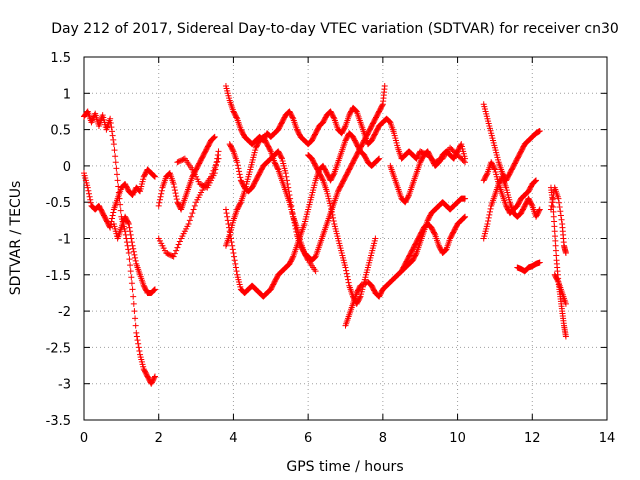  Describe the element at coordinates (302, 215) in the screenshot. I see `series-trace-h` at that location.